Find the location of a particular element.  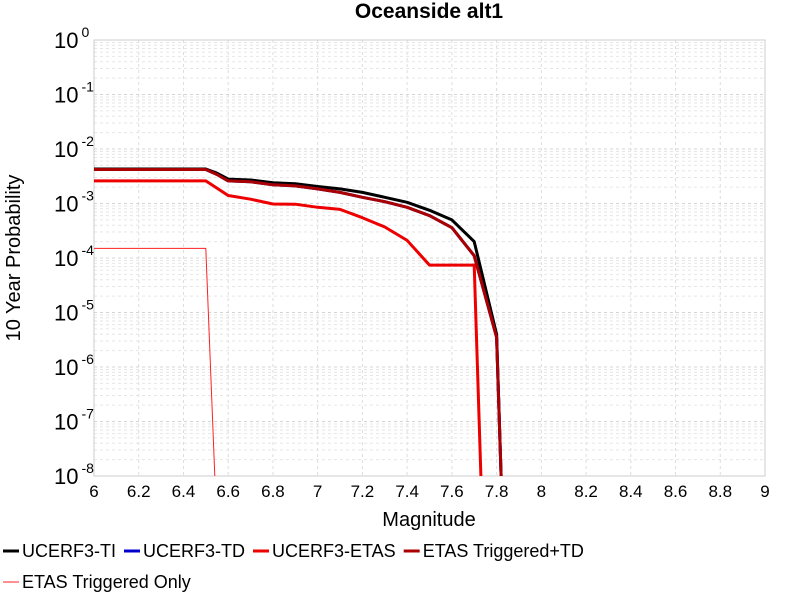

x-tick-label: 8.8 is located at coordinates (720, 491).